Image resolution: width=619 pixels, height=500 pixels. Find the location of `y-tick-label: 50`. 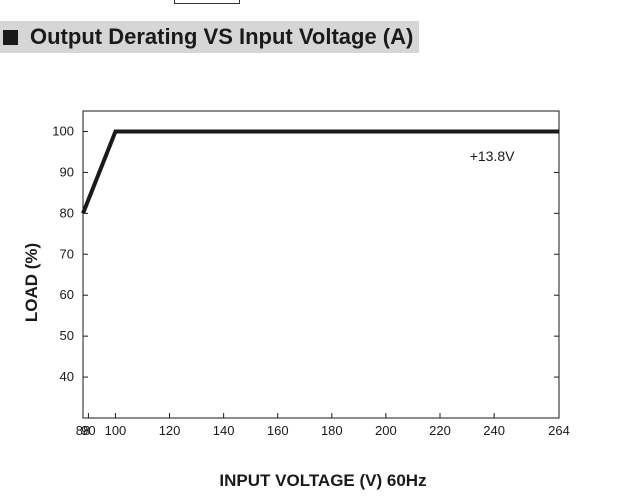

y-tick-label: 50 is located at coordinates (67, 335).